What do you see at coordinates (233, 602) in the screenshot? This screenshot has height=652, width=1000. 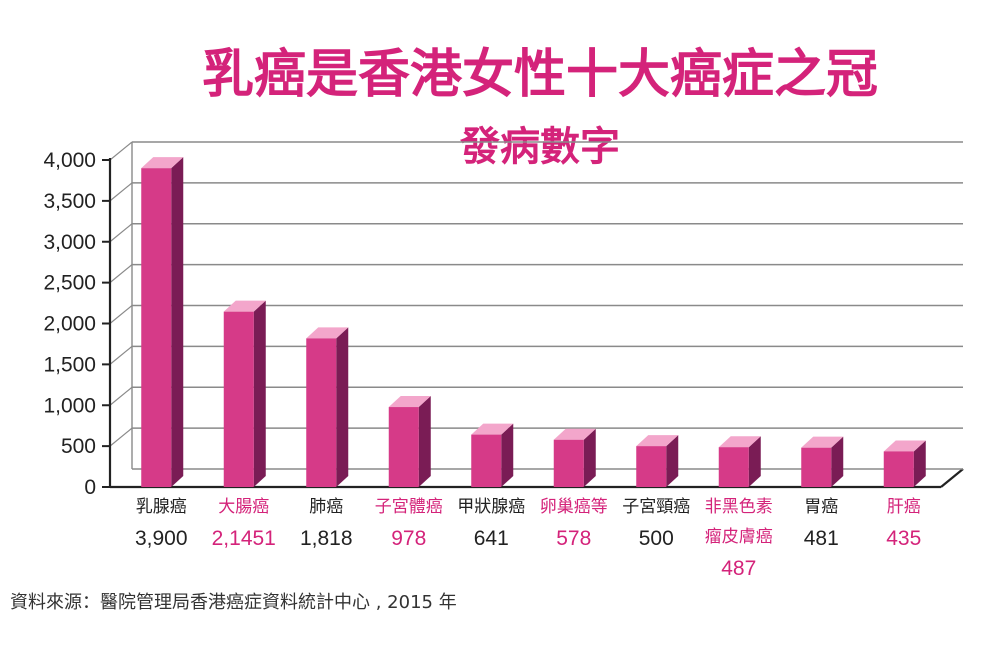 I see `source-note: 資料來源：醫院管理局香港癌症資料統計中心 , 2015 年` at bounding box center [233, 602].